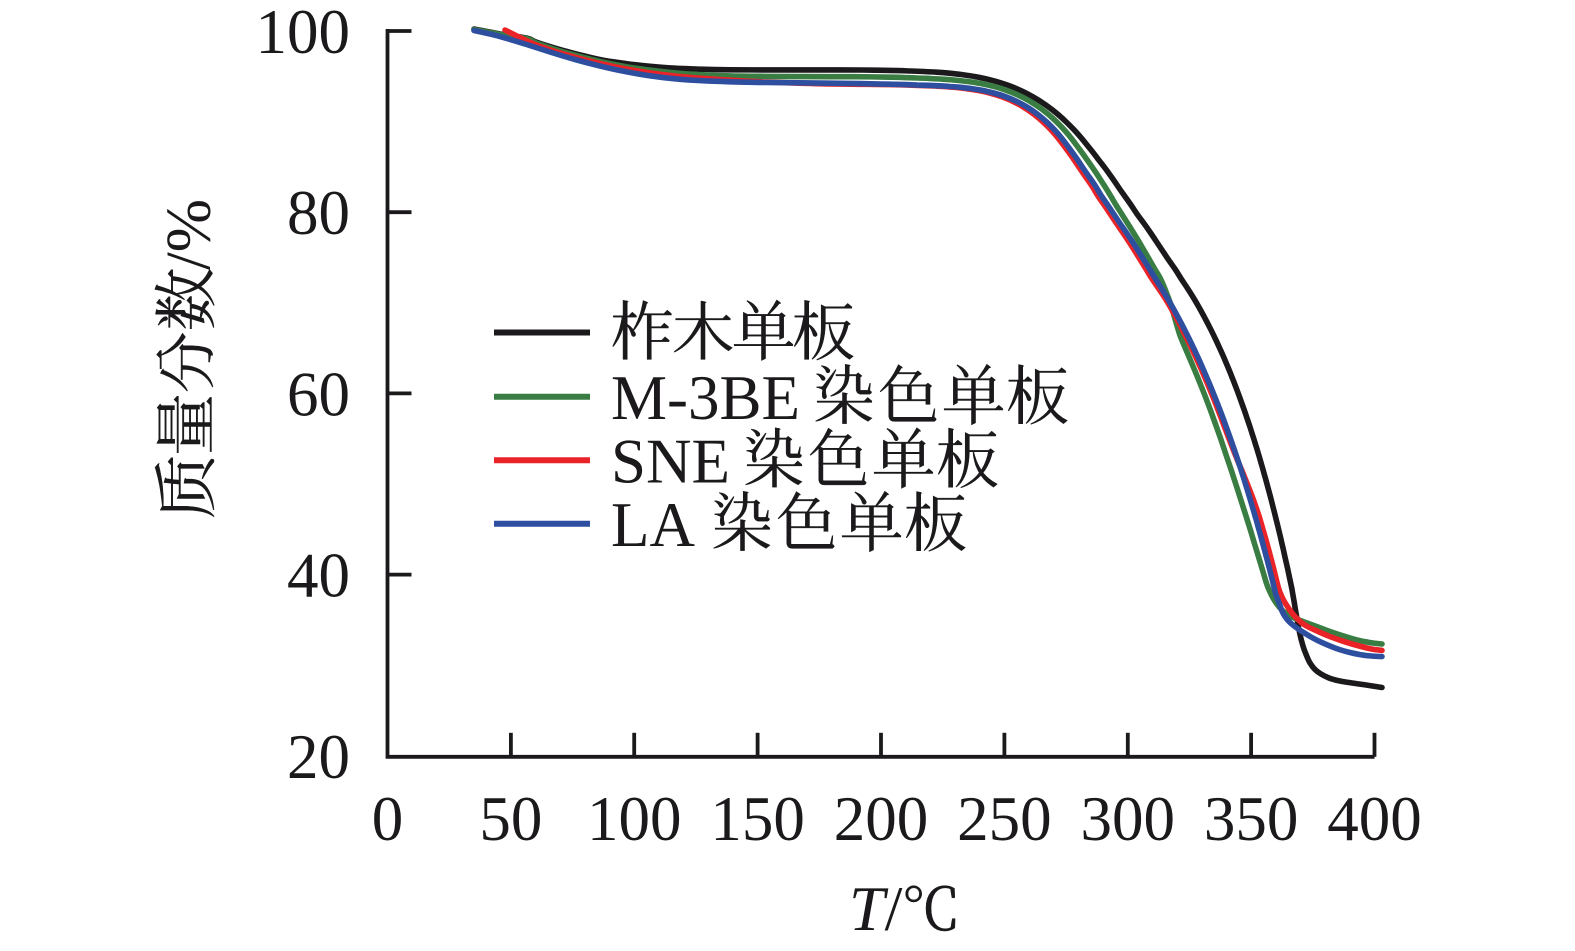  Describe the element at coordinates (876, 908) in the screenshot. I see `svg-text: T/` at that location.